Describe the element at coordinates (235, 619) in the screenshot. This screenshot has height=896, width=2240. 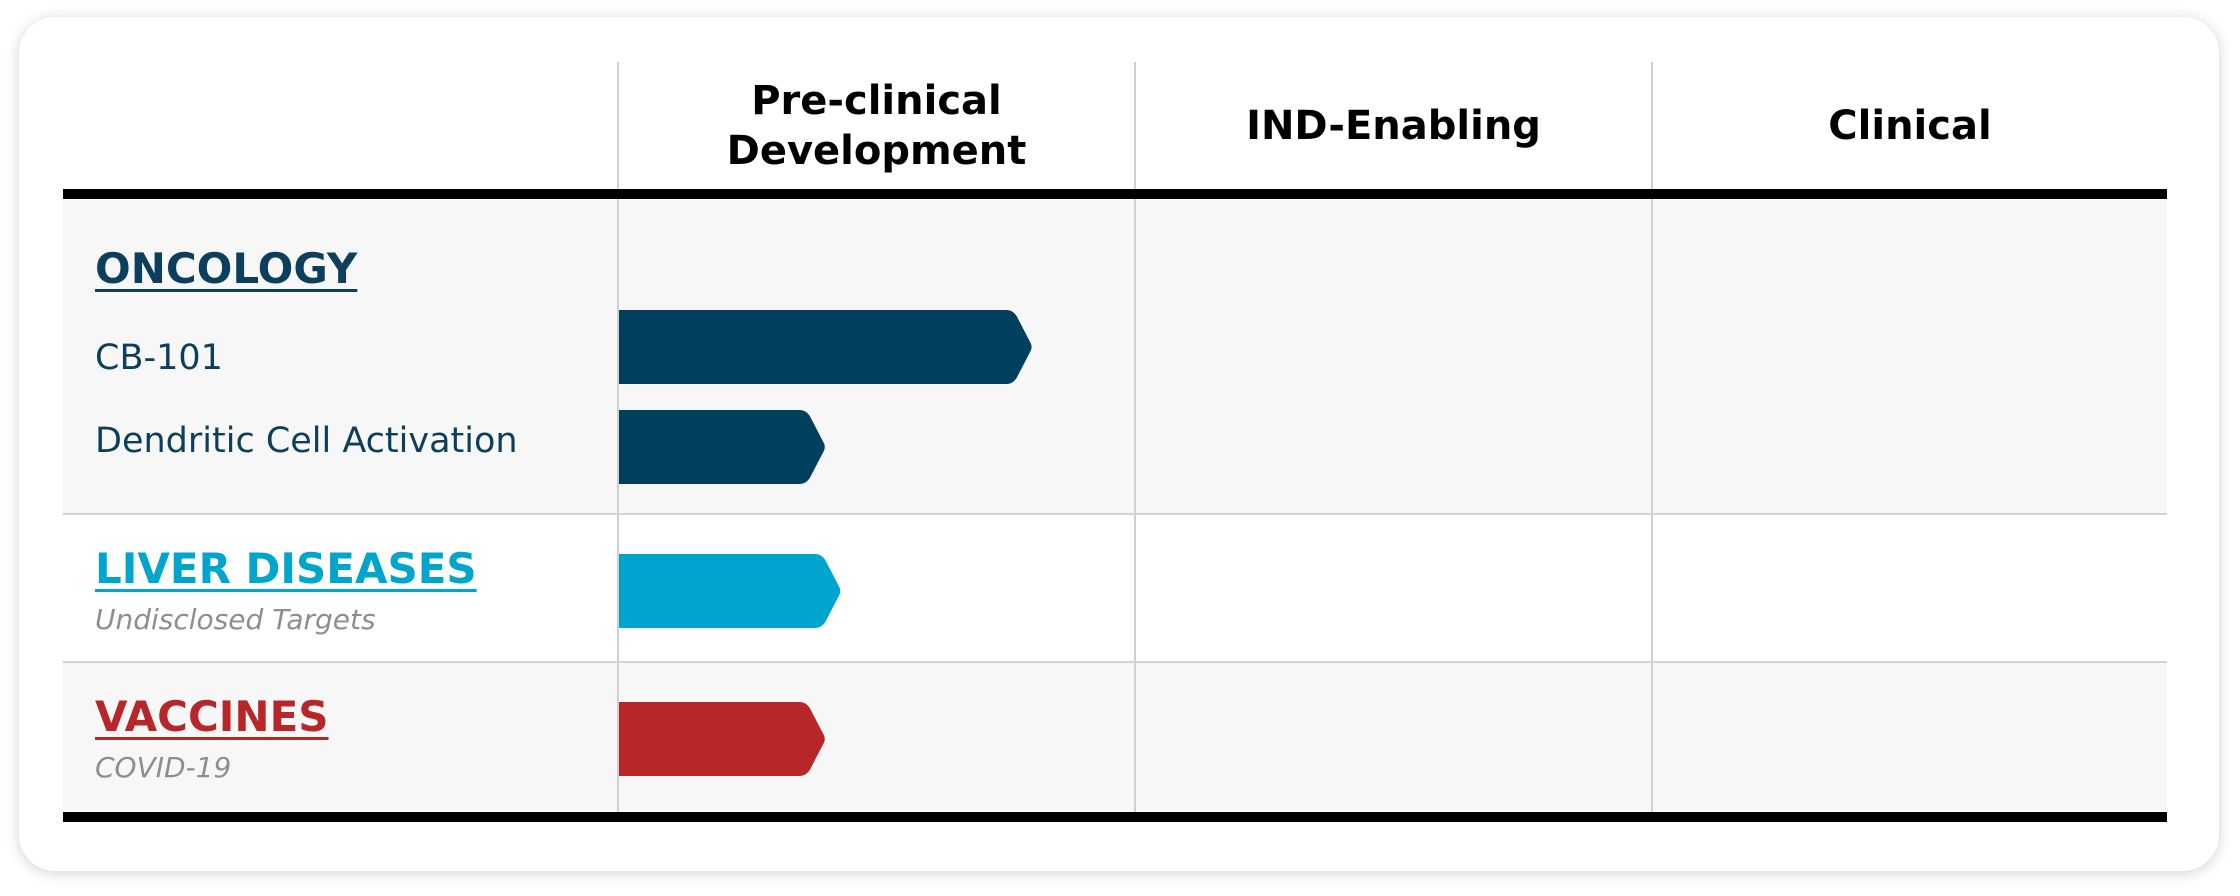
I see `liver-subtitle: Undisclosed Targets` at that location.